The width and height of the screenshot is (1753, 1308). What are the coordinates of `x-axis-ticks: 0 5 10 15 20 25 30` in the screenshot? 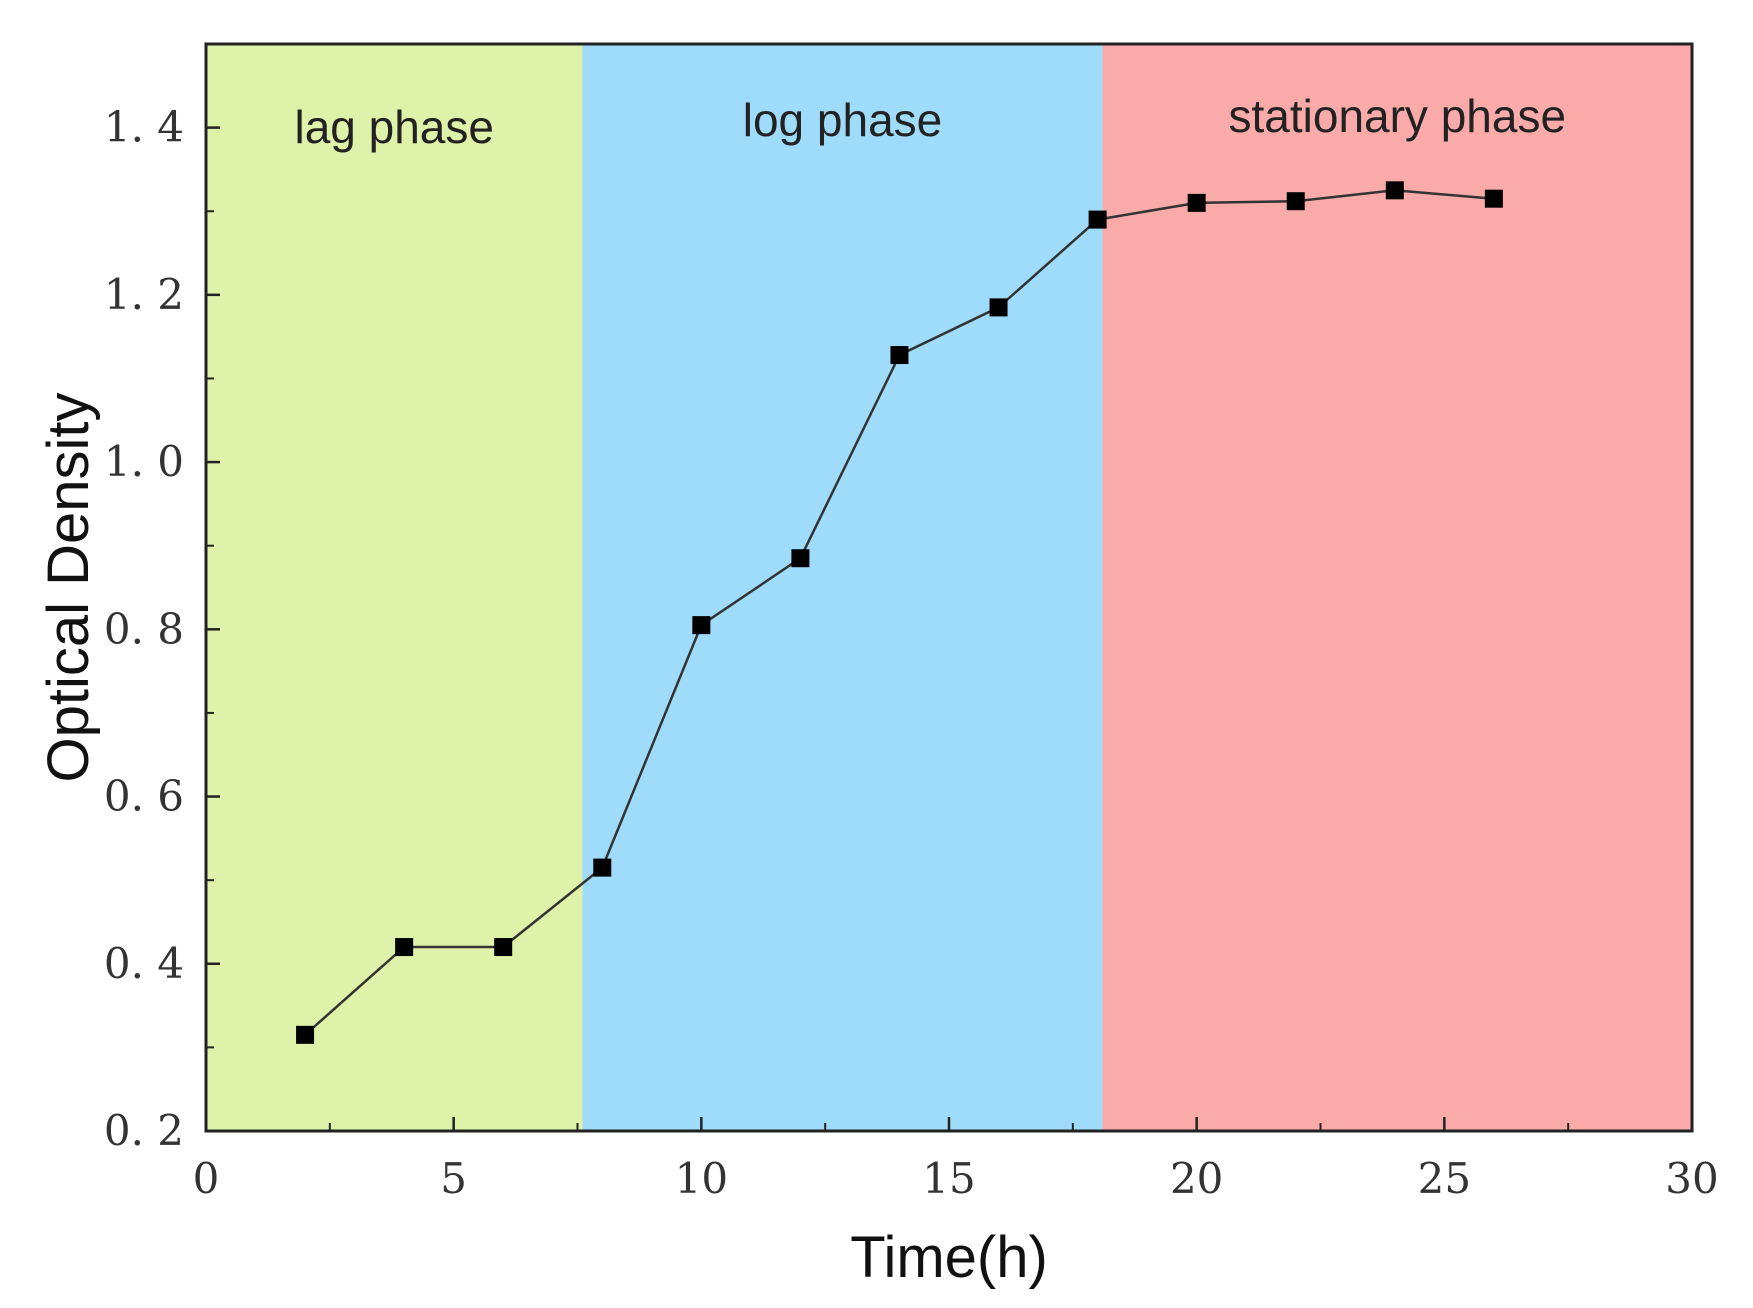 It's located at (956, 1160).